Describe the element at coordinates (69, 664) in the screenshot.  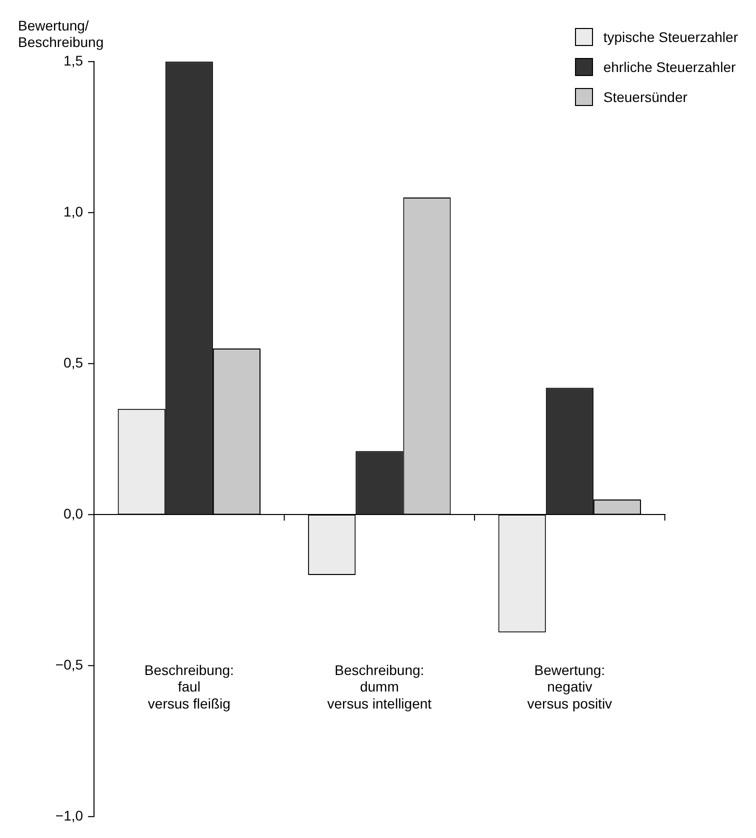
I see `y-tick-label: −0,5` at that location.